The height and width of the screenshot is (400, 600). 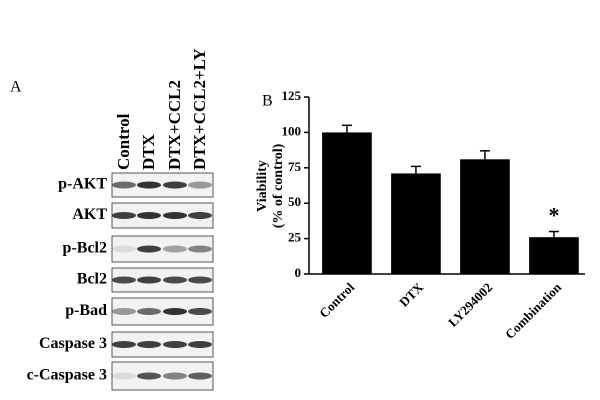 I want to click on y-tick-label: 125, so click(x=292, y=95).